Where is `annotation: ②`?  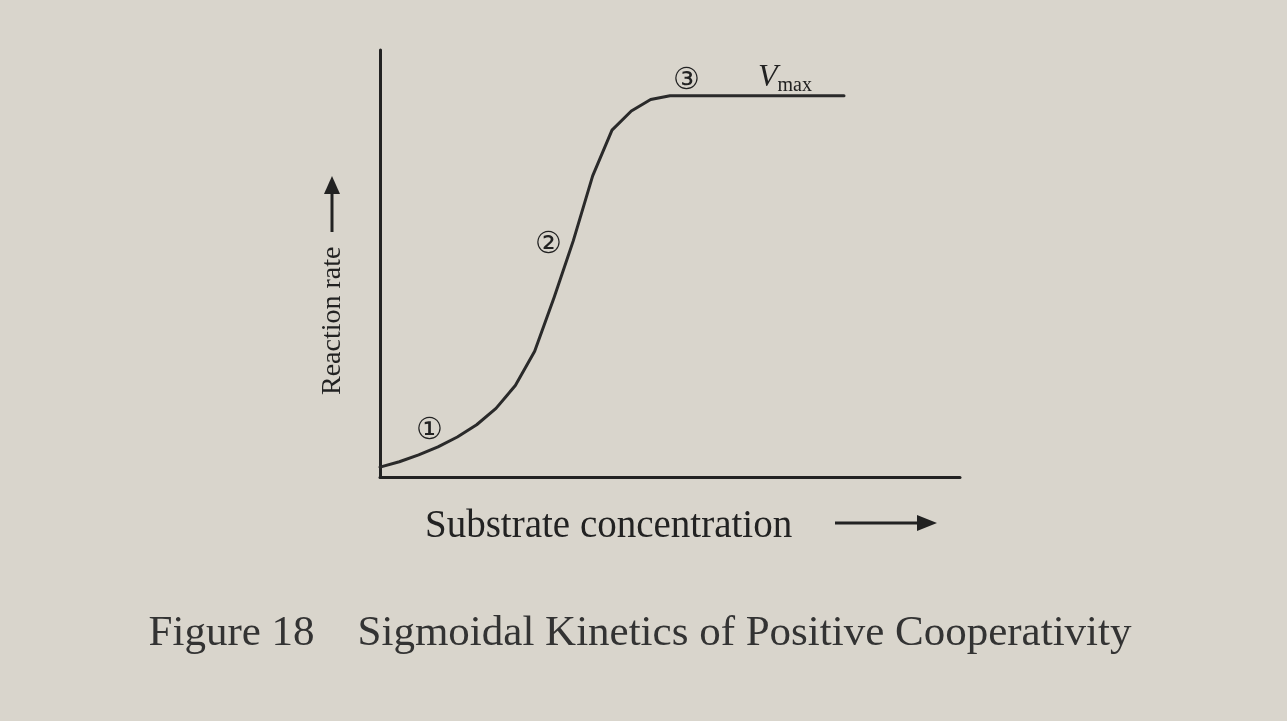
annotation: ② is located at coordinates (548, 242).